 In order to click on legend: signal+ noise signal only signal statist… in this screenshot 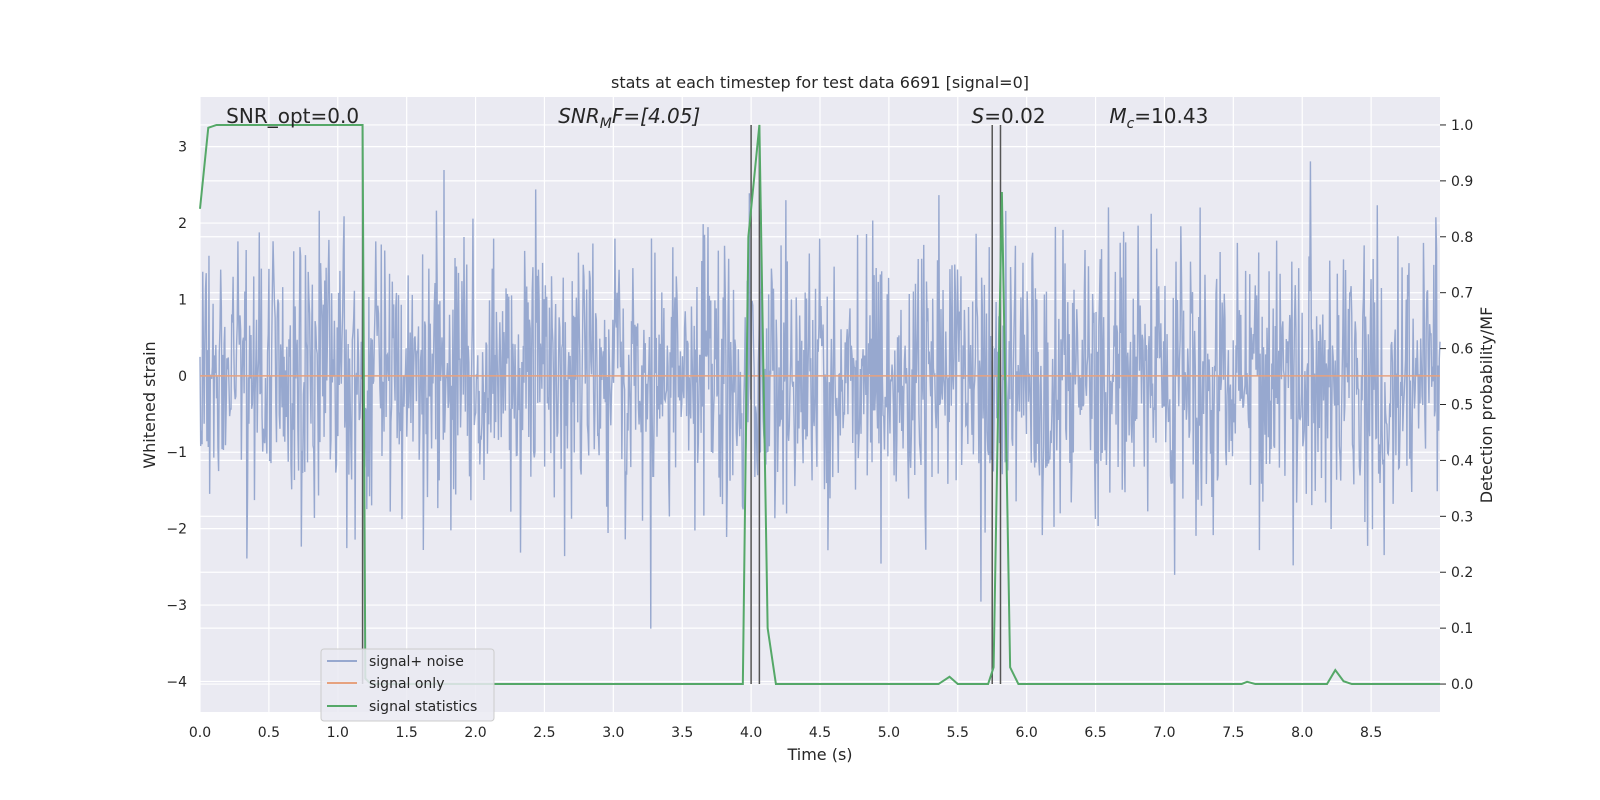, I will do `click(407, 685)`.